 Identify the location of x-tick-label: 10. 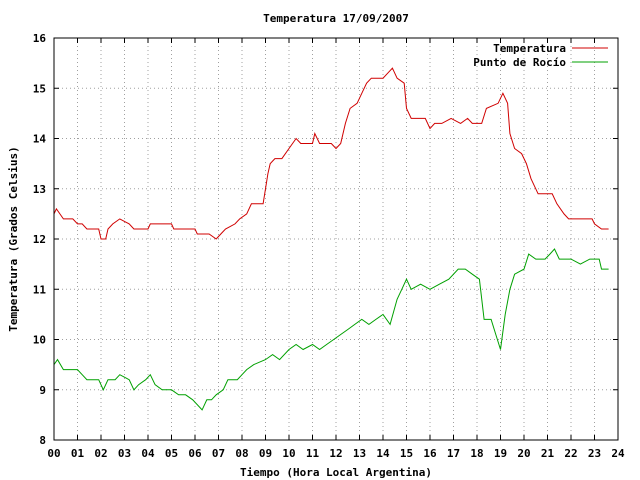
(288, 453).